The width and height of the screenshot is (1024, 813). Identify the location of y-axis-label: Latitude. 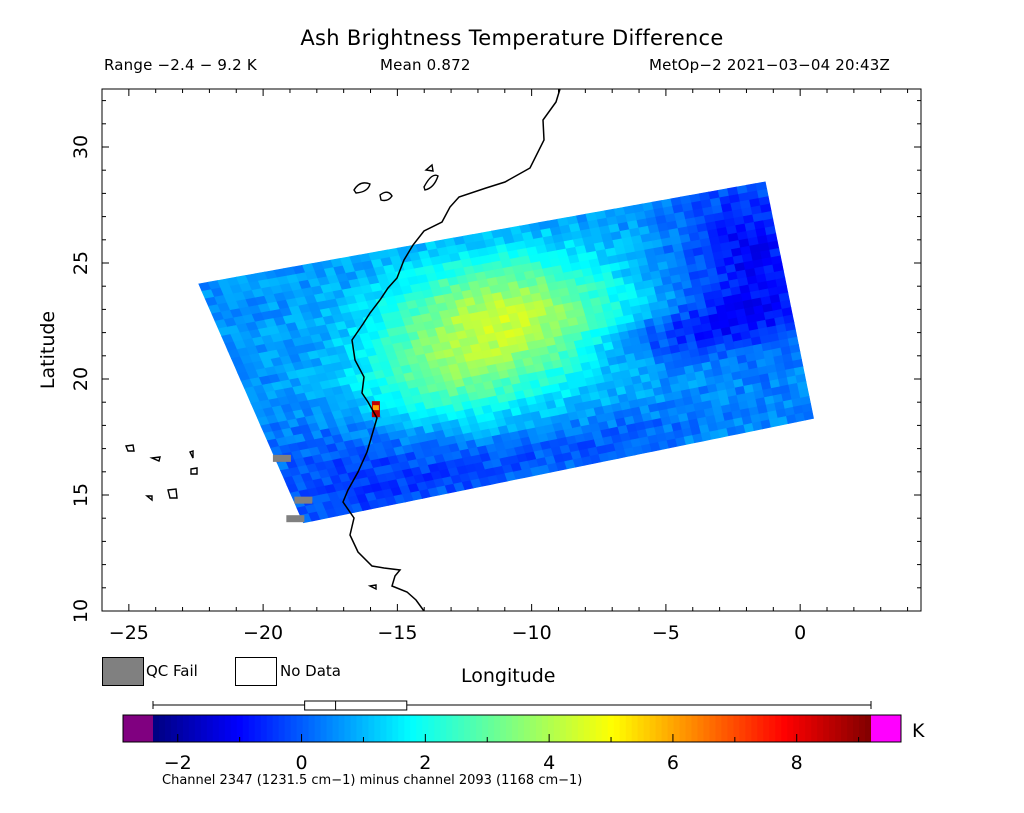
(48, 350).